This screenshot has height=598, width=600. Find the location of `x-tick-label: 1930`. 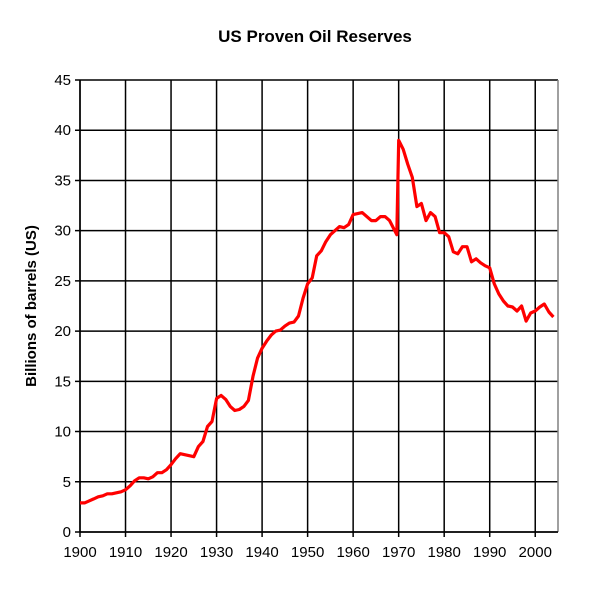

x-tick-label: 1930 is located at coordinates (216, 552).